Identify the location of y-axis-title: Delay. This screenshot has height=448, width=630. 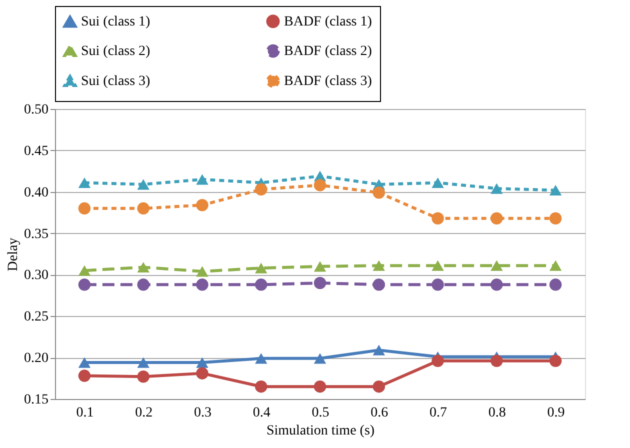
(13, 255).